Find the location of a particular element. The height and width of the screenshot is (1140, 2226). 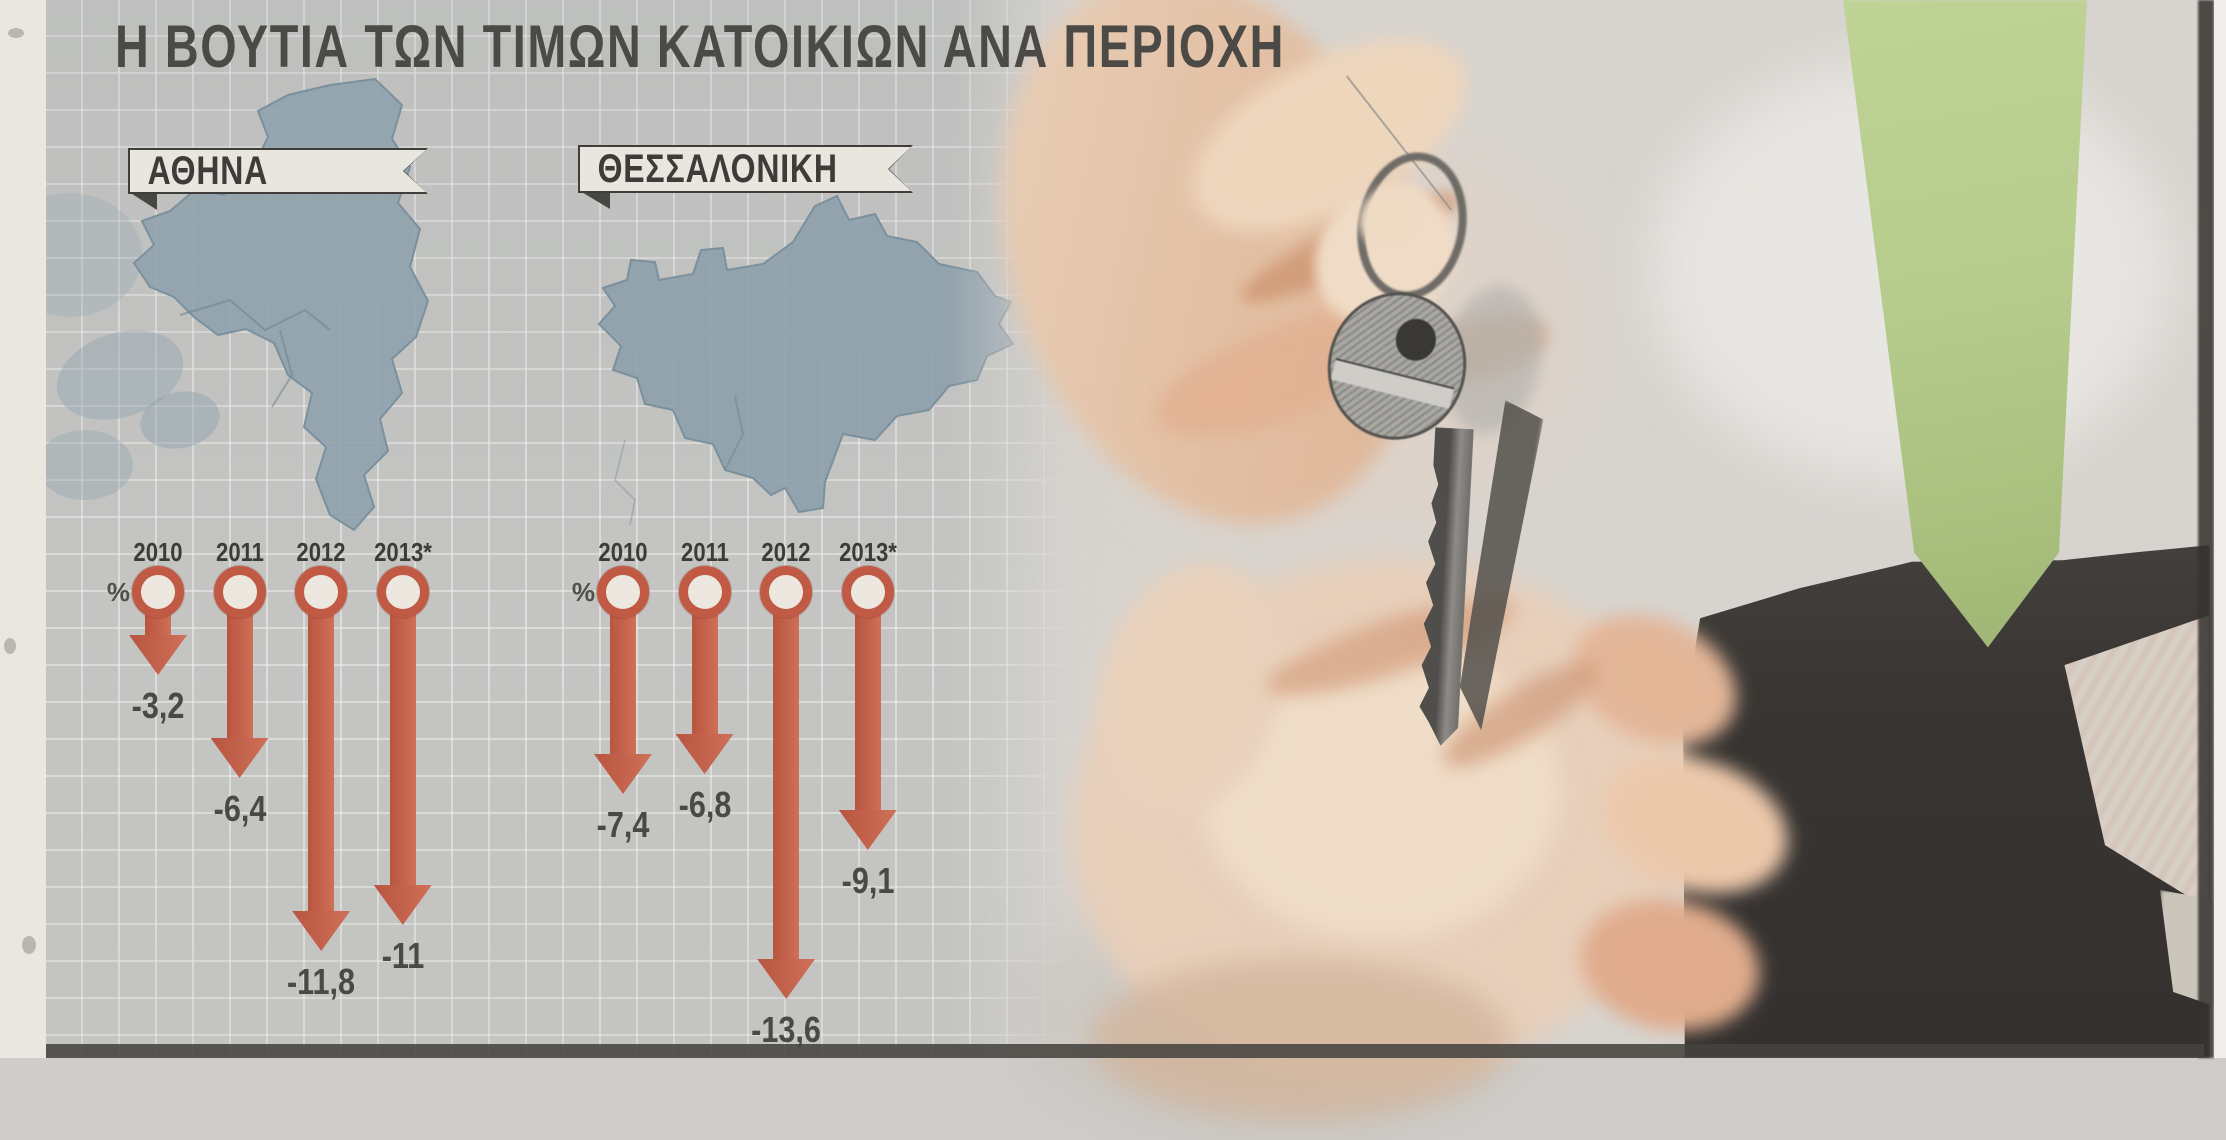

value-label: -7,4 is located at coordinates (623, 824).